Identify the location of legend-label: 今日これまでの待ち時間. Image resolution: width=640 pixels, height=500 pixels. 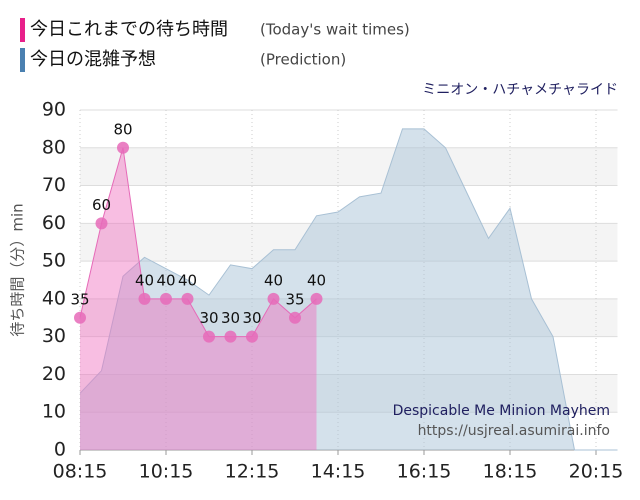
(129, 29).